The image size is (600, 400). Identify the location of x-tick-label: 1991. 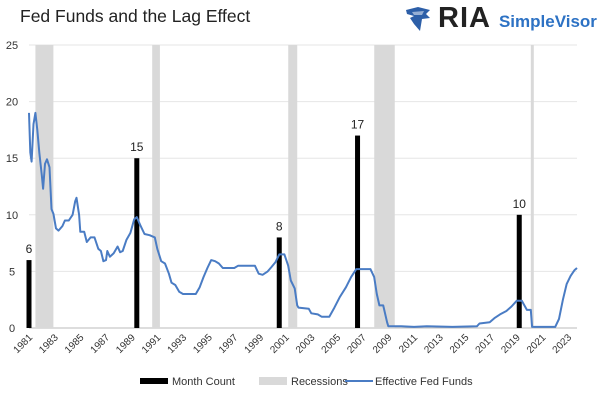
(152, 344).